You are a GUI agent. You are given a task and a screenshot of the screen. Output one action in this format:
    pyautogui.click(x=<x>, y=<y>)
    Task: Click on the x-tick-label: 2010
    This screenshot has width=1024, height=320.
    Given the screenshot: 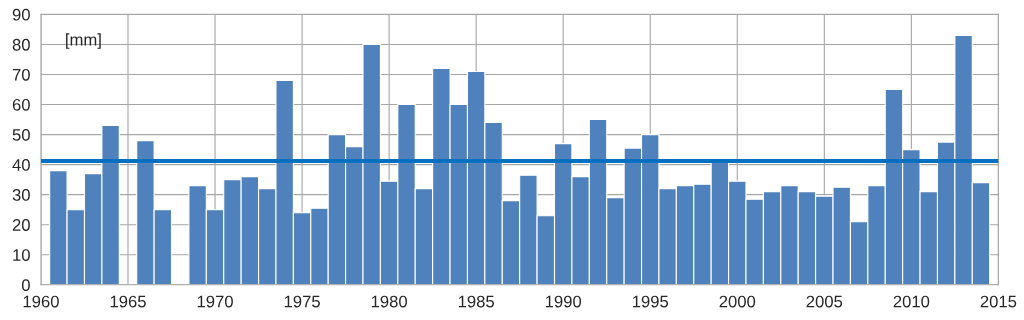 What is the action you would take?
    pyautogui.click(x=911, y=301)
    